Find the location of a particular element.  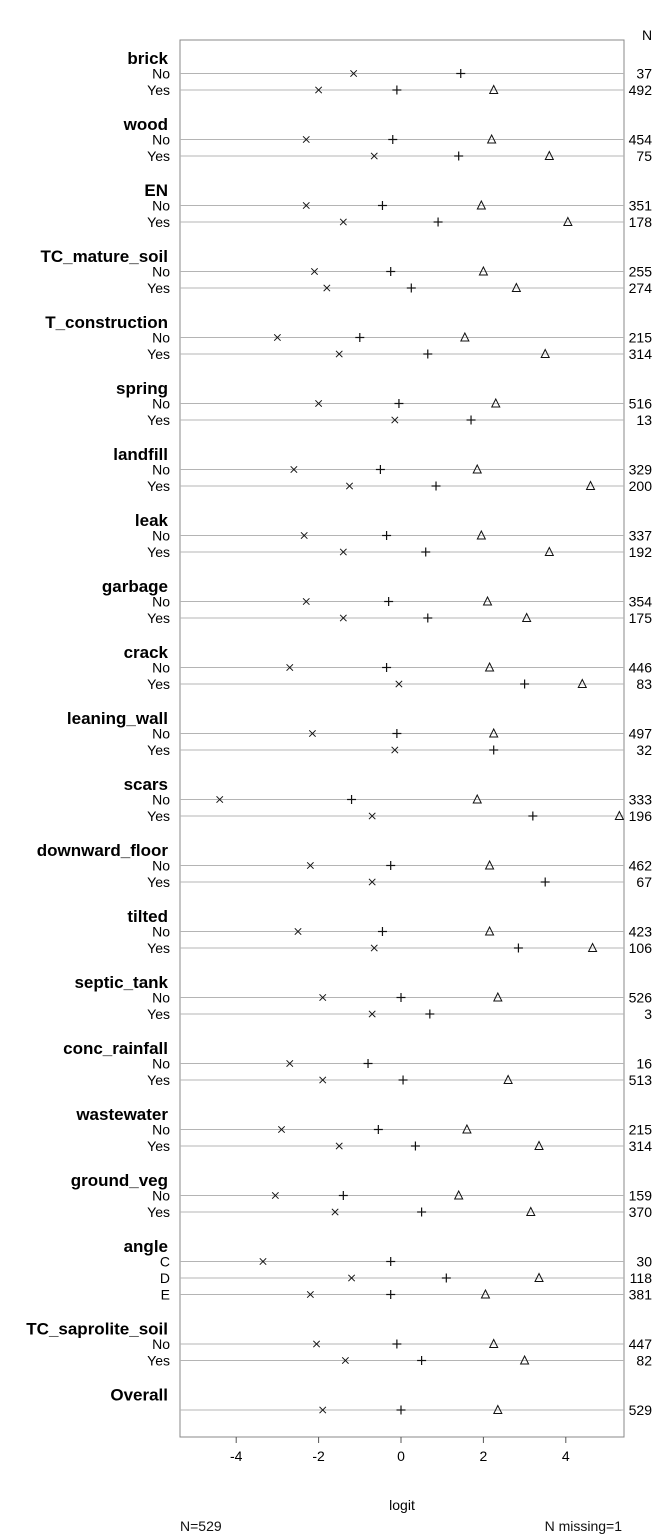

level-row: Yes 83 is located at coordinates (399, 684).